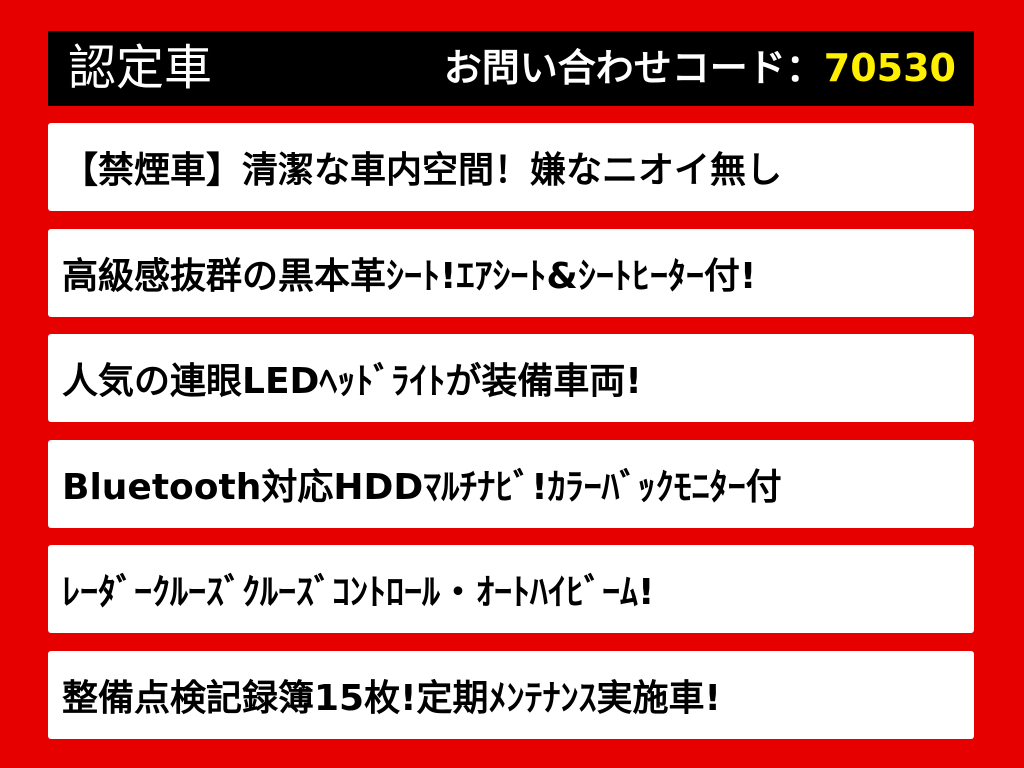 Image resolution: width=1024 pixels, height=768 pixels. I want to click on inquiry-label: お問い合わせコード：, so click(633, 68).